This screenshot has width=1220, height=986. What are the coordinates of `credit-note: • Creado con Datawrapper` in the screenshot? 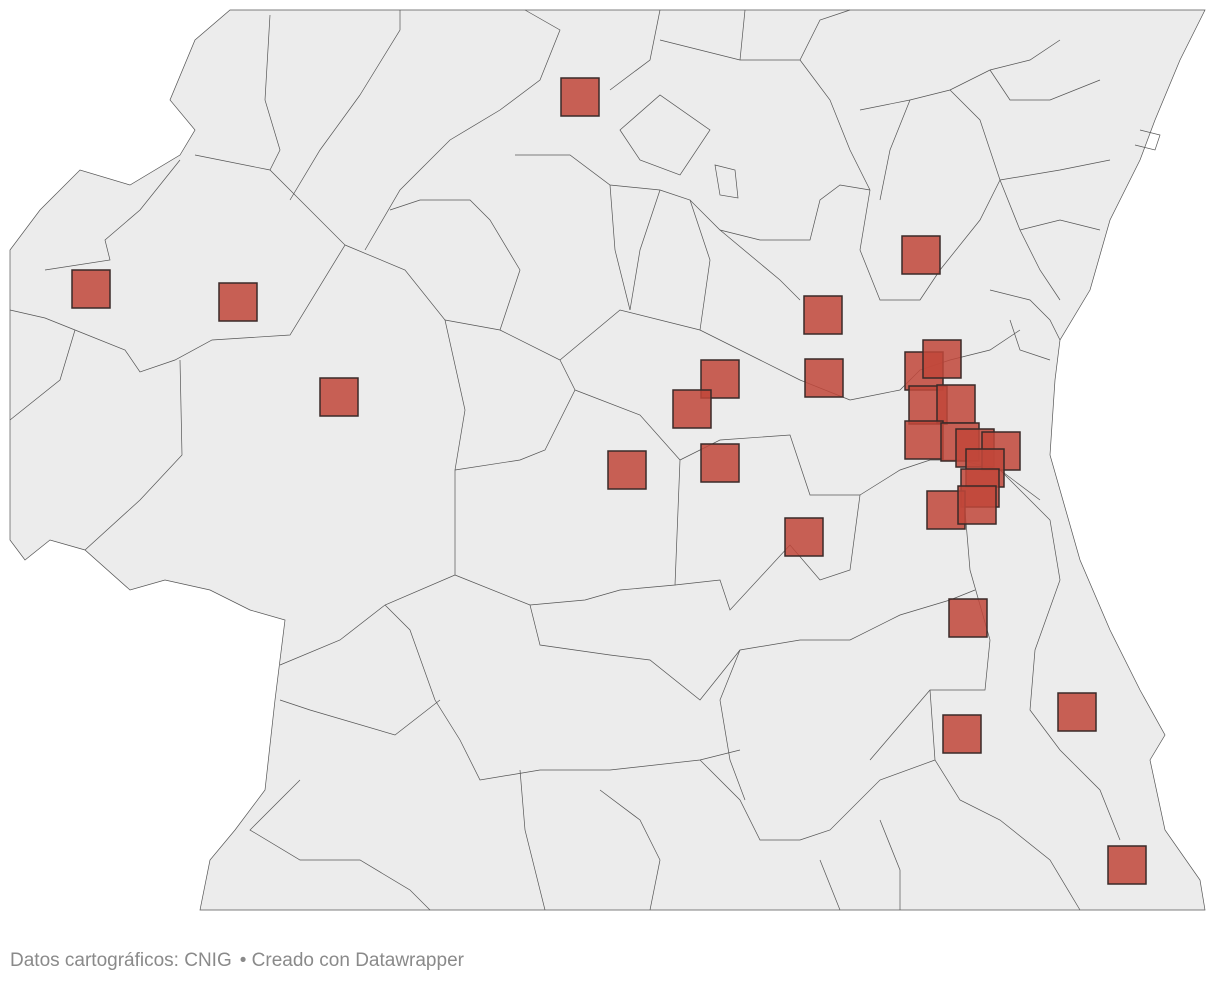 It's located at (351, 960).